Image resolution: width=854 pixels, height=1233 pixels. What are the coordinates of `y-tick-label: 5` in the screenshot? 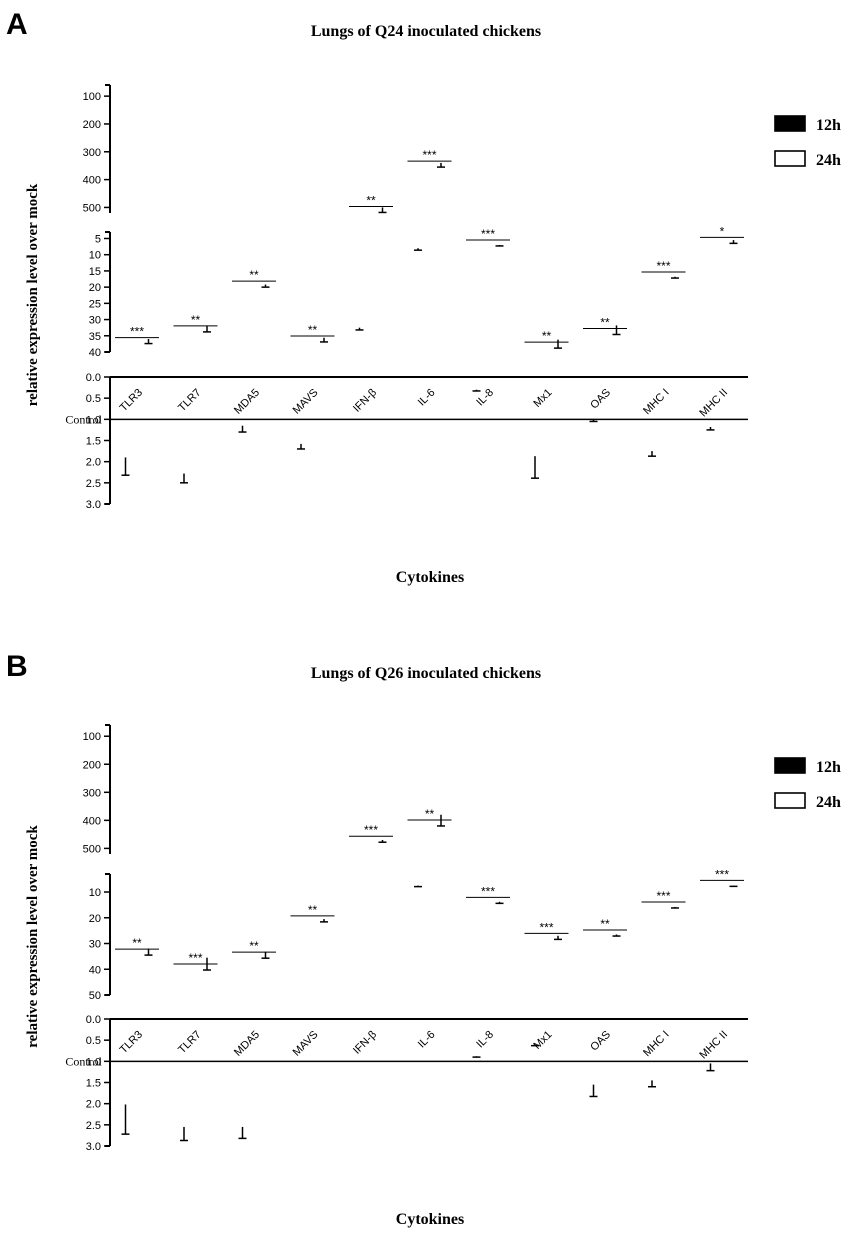 It's located at (98, 239).